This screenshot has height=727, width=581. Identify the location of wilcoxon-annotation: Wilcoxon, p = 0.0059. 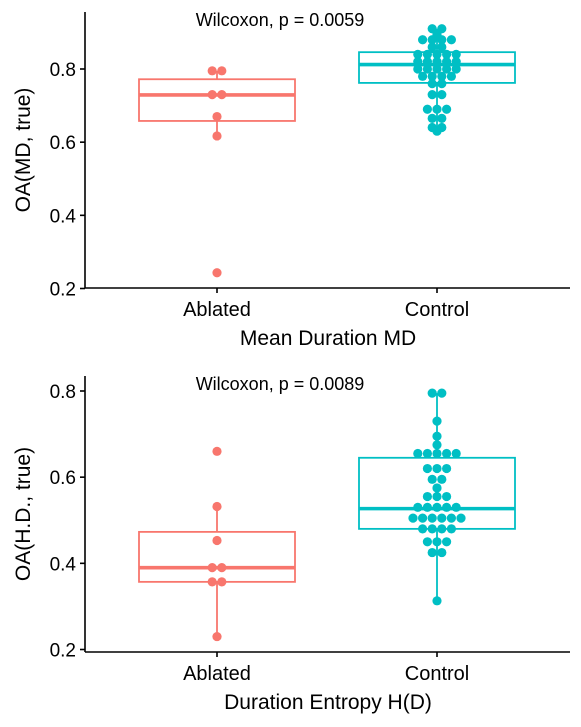
(280, 20).